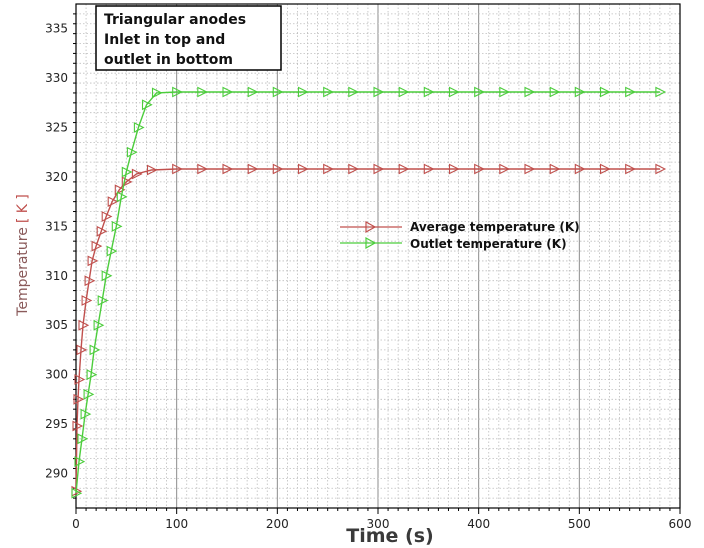  Describe the element at coordinates (680, 524) in the screenshot. I see `x-tick-label: 600` at that location.